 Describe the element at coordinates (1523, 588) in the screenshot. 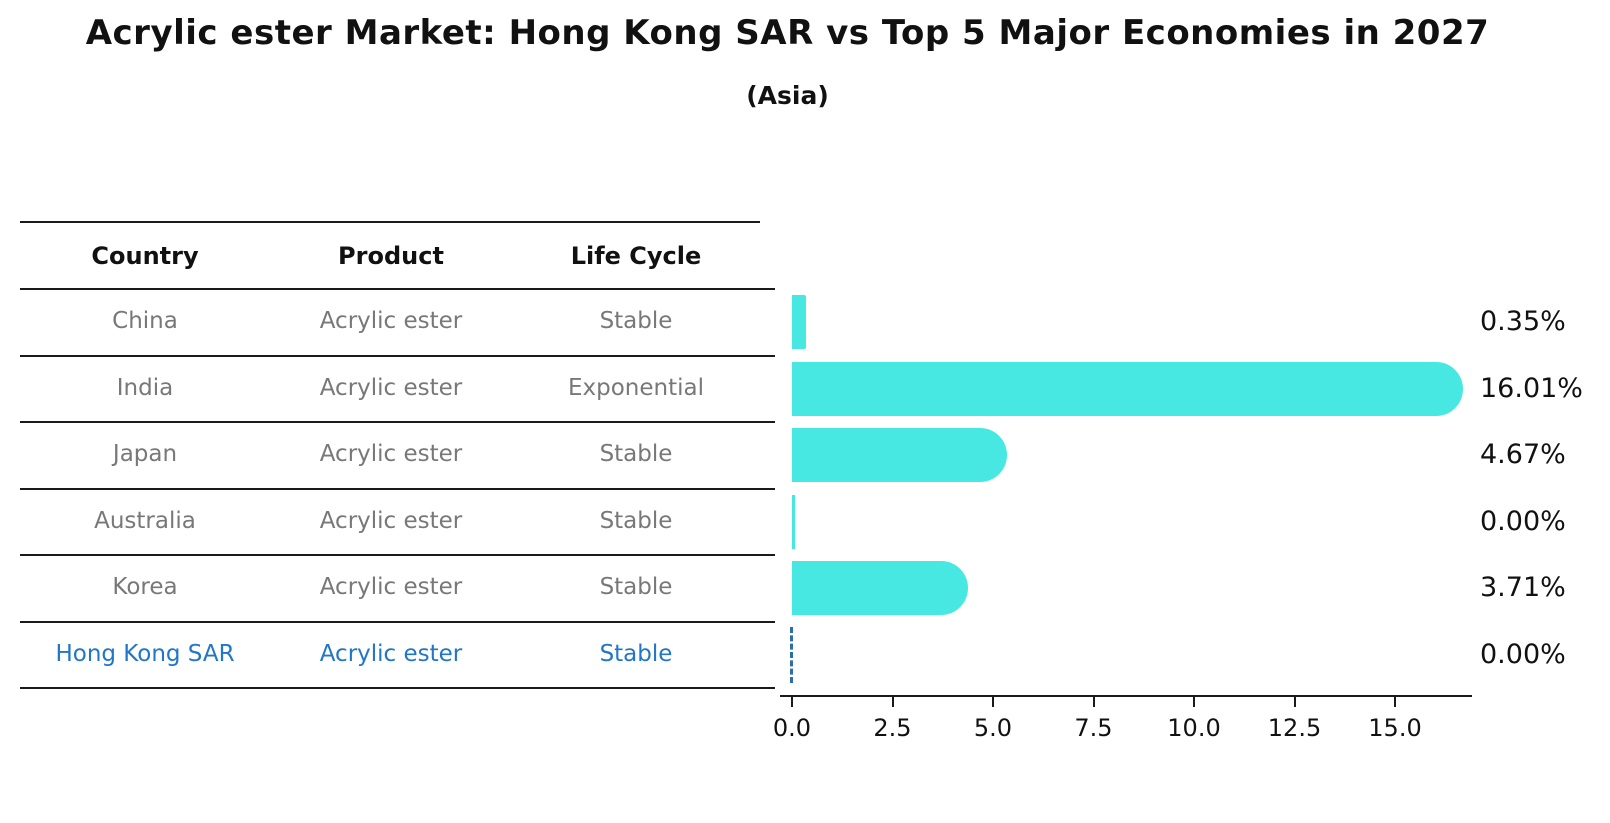

I see `value-label: 3.71%` at that location.